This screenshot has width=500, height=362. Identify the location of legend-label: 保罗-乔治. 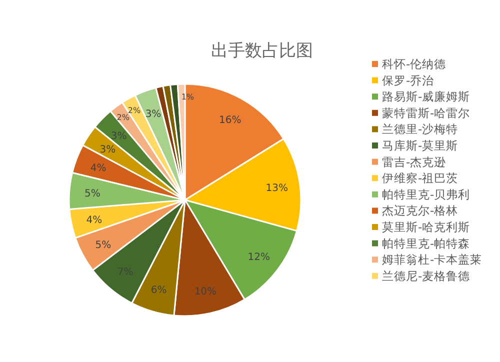
(408, 80).